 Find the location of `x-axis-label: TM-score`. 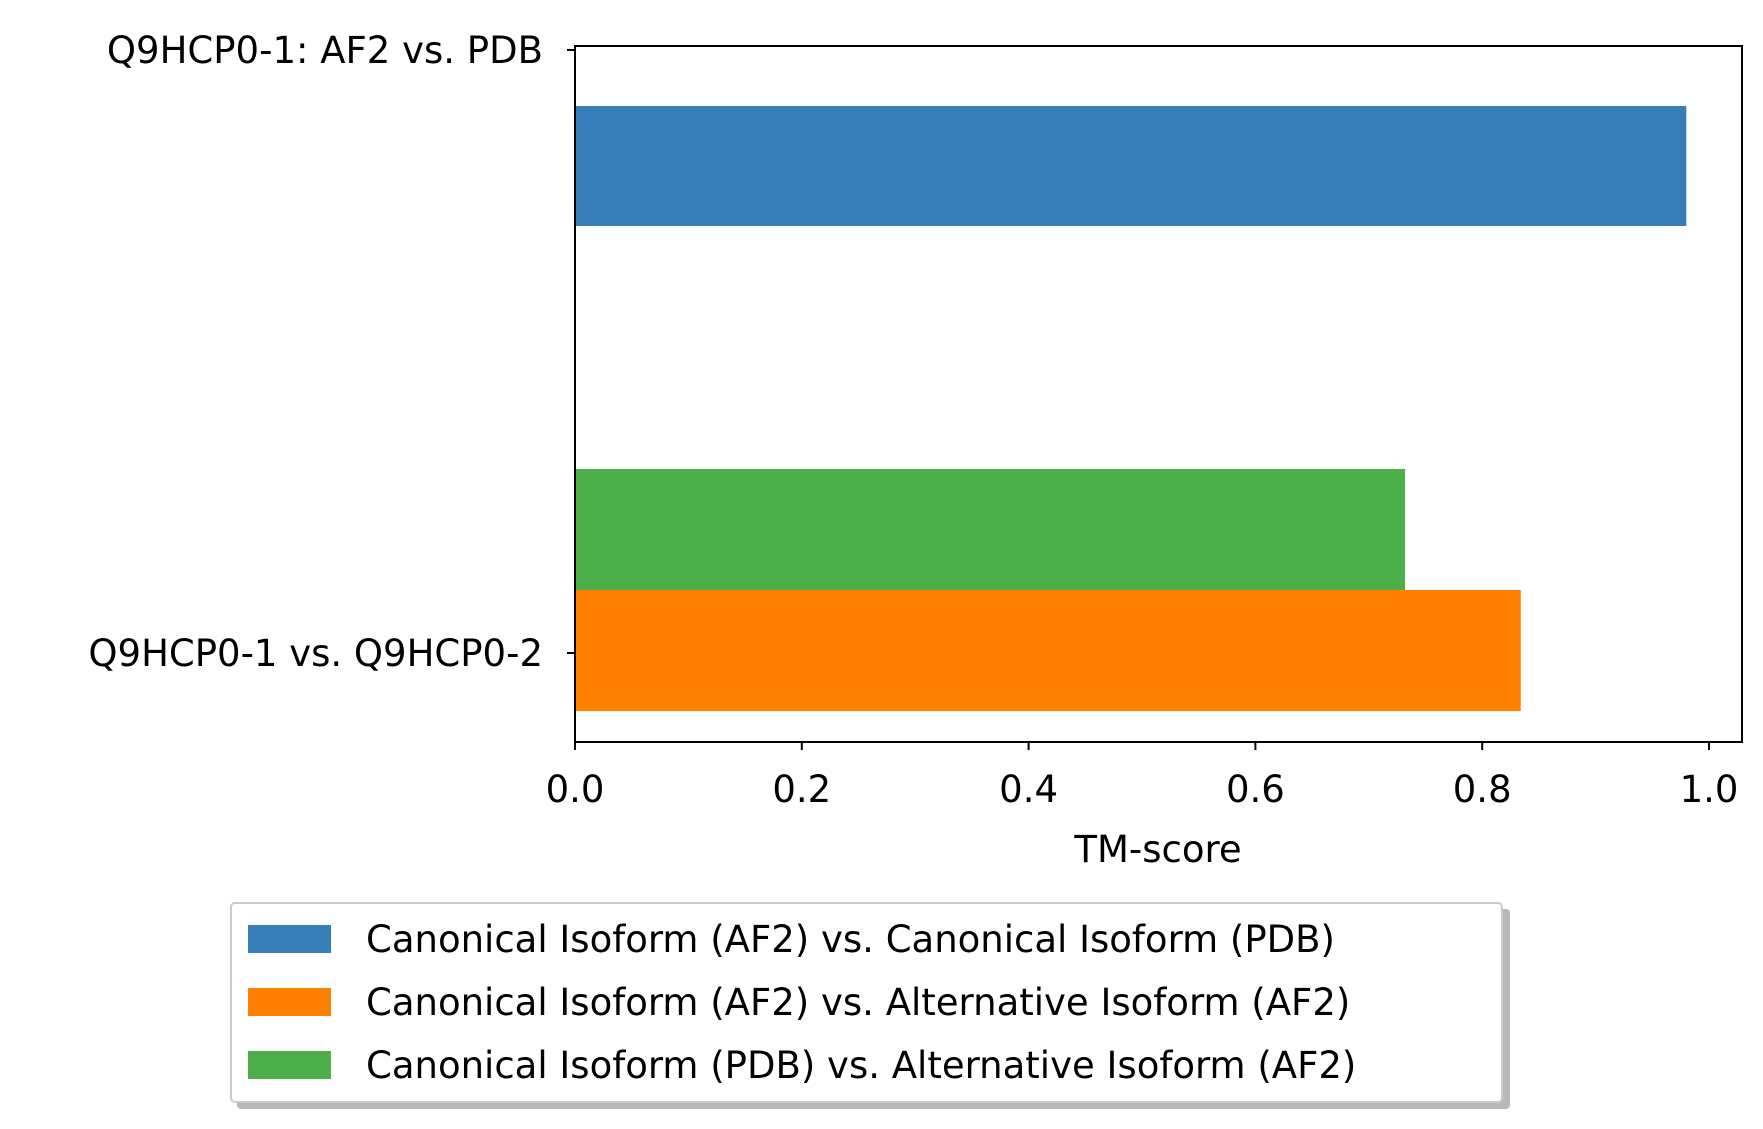

x-axis-label: TM-score is located at coordinates (1157, 849).